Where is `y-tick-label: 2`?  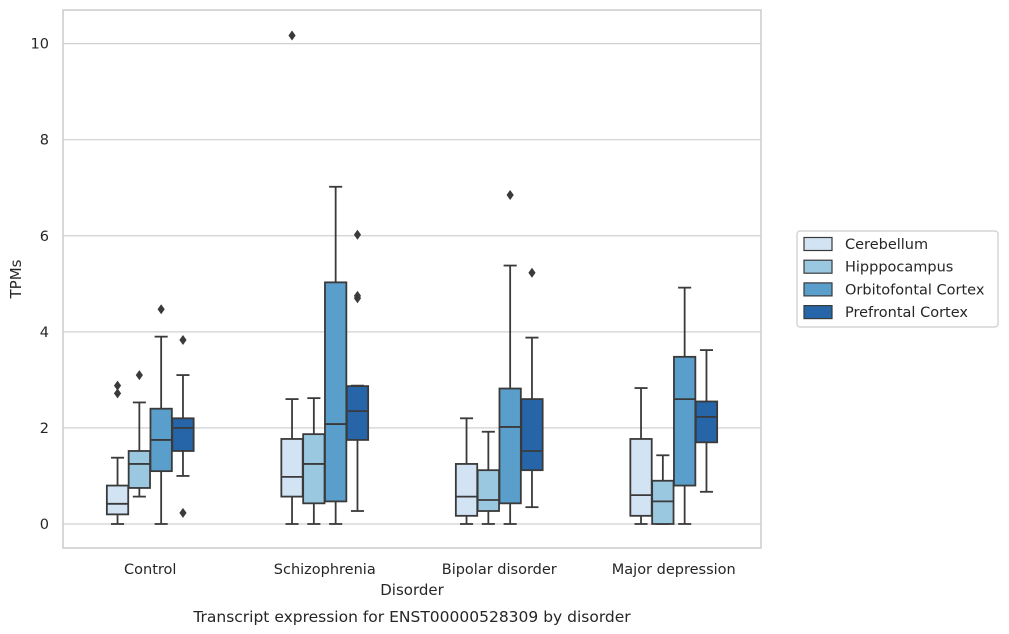
y-tick-label: 2 is located at coordinates (44, 429).